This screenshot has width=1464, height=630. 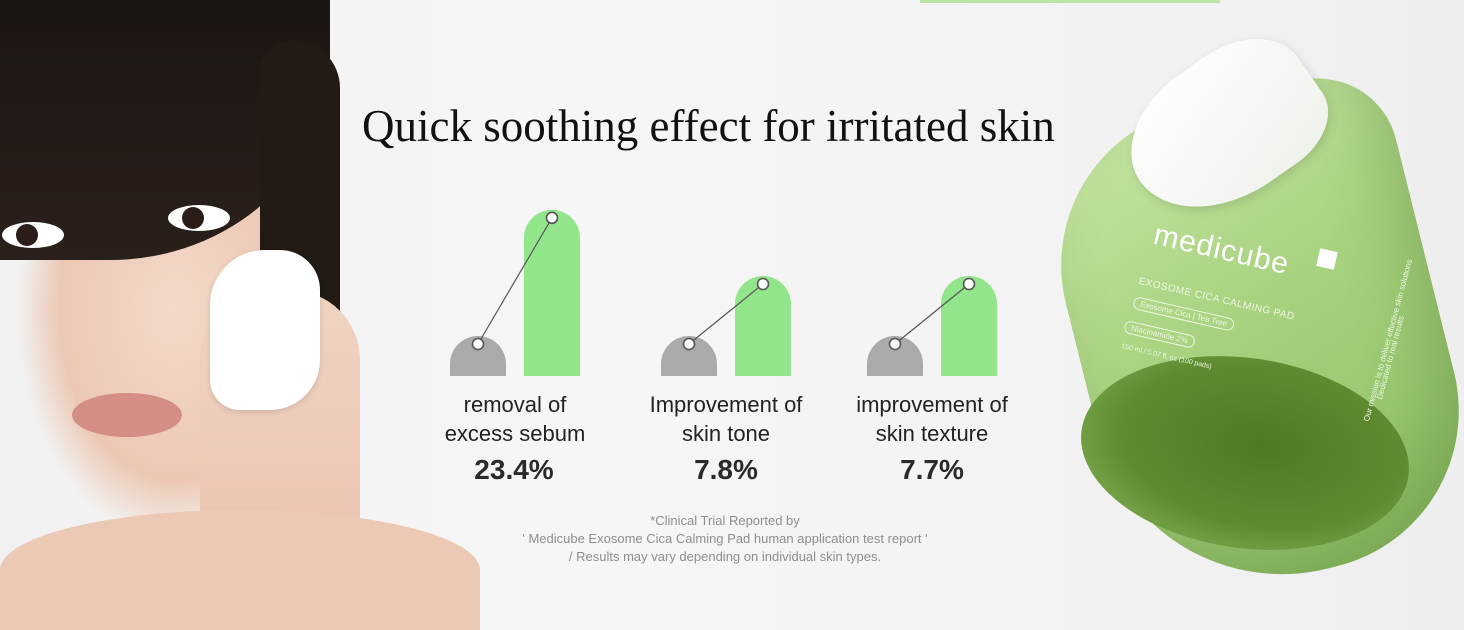 I want to click on top-accent-line, so click(x=1070, y=1).